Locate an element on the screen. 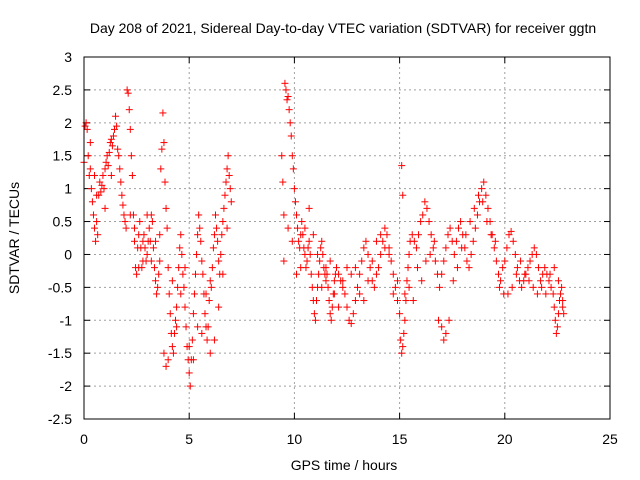 This screenshot has height=480, width=640. x-tick-label: 25 is located at coordinates (610, 439).